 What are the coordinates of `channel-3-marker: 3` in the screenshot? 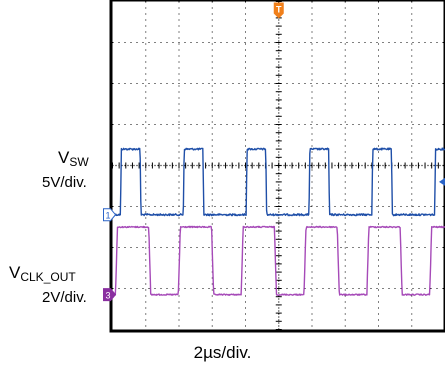 It's located at (110, 295).